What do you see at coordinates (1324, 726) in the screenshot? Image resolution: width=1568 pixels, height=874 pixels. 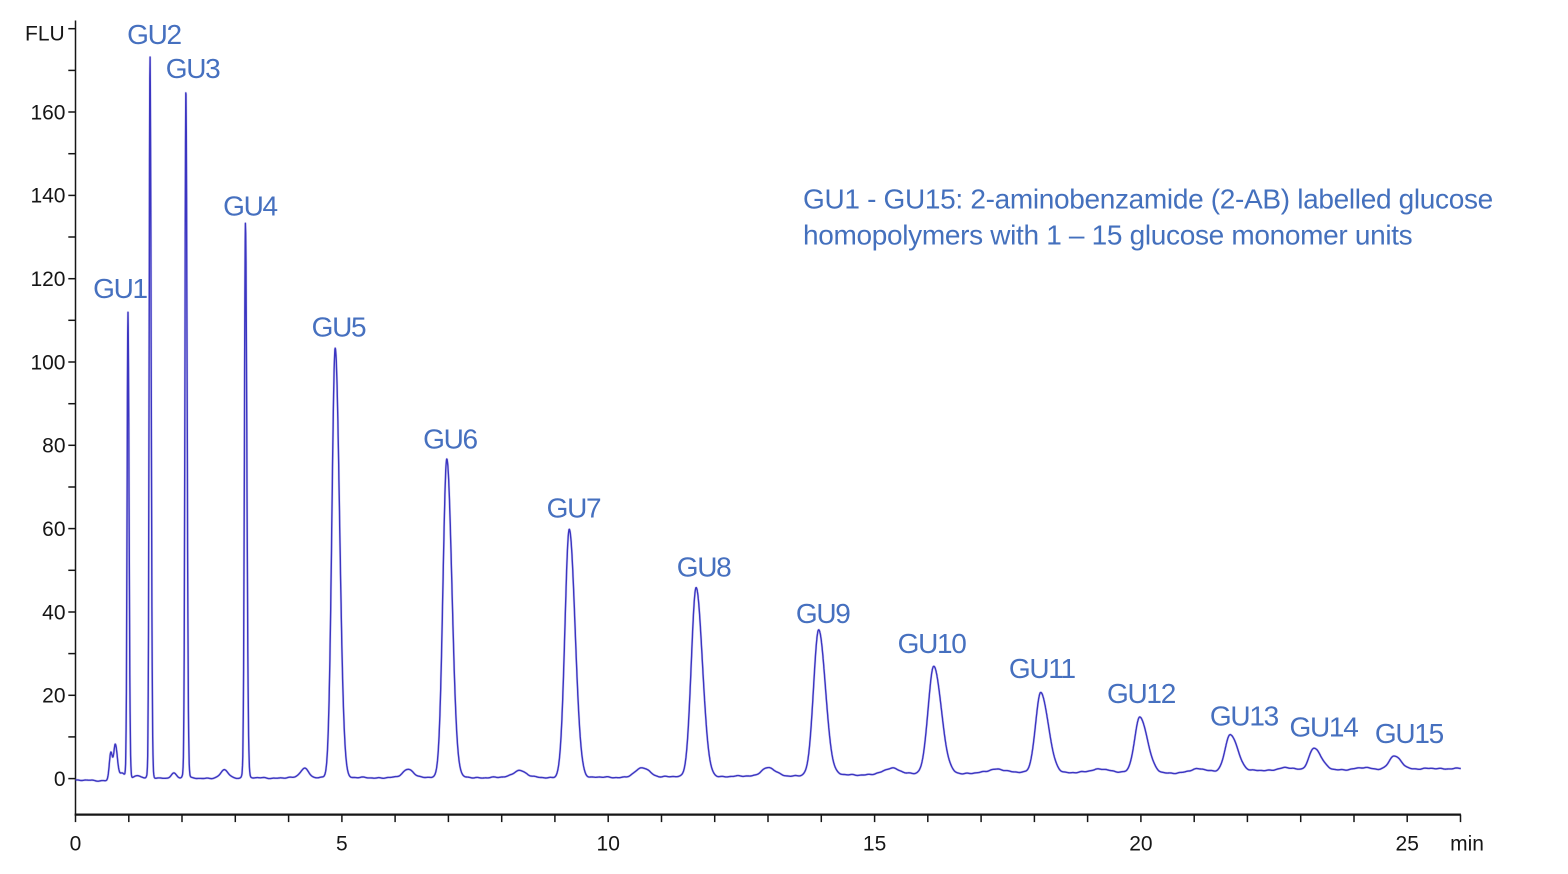 I see `svg-text: GU14` at bounding box center [1324, 726].